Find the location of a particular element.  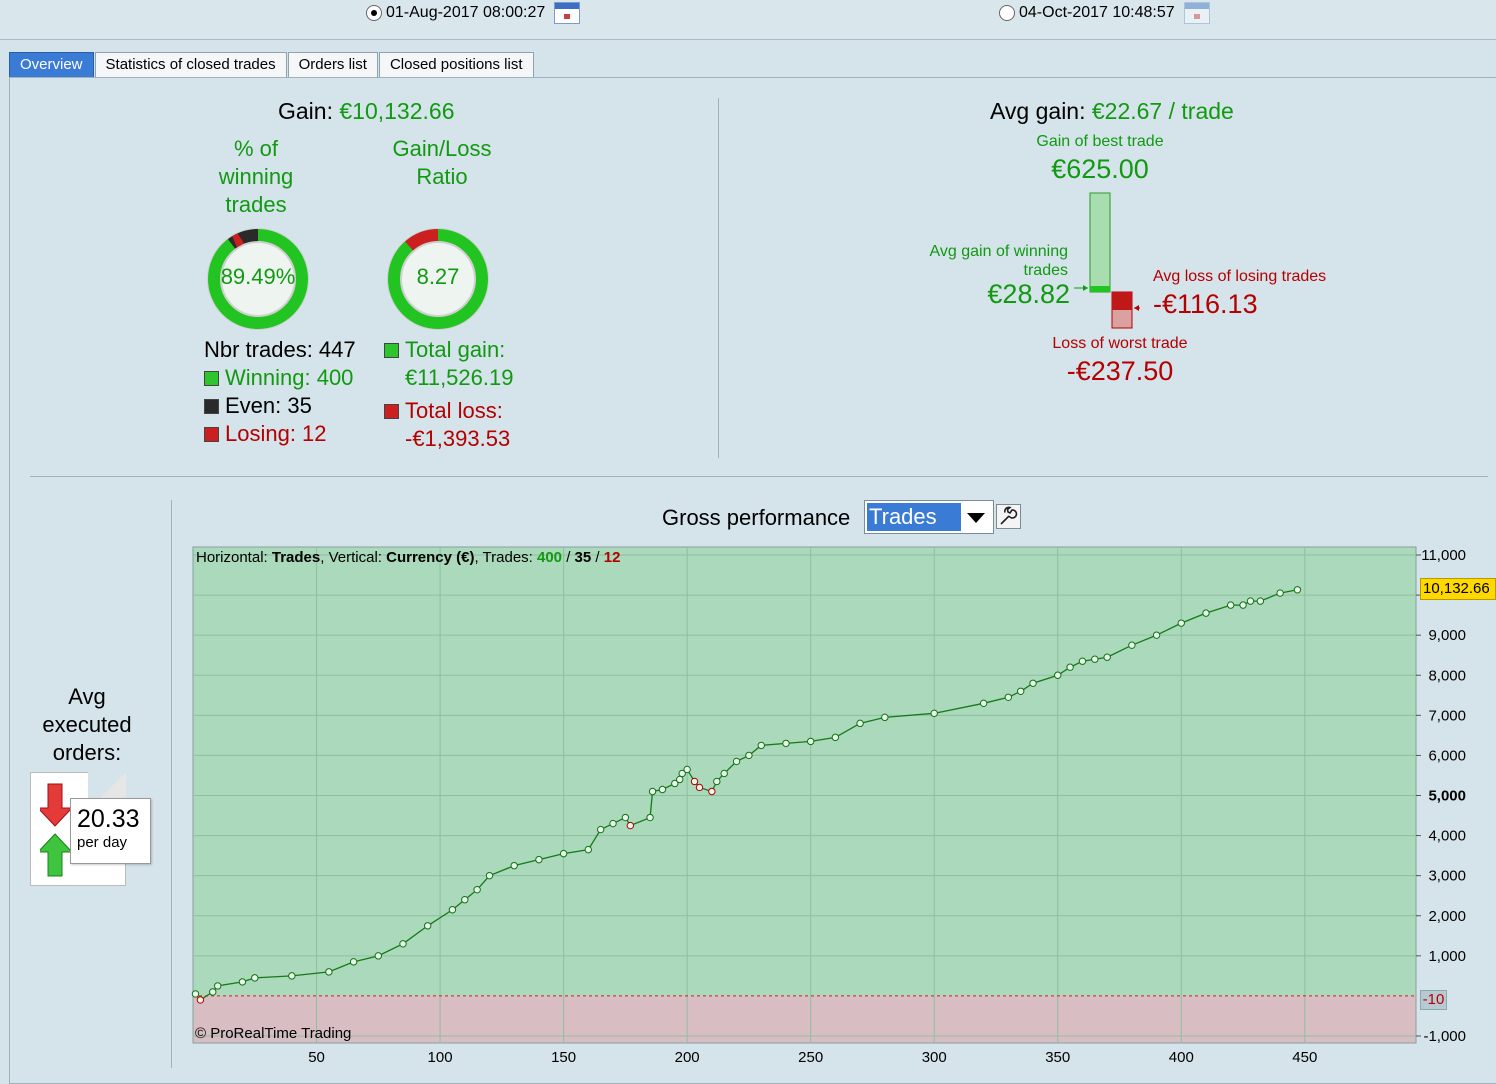

end-date-text: 04-Oct-2017 10:48:57 is located at coordinates (1097, 12).